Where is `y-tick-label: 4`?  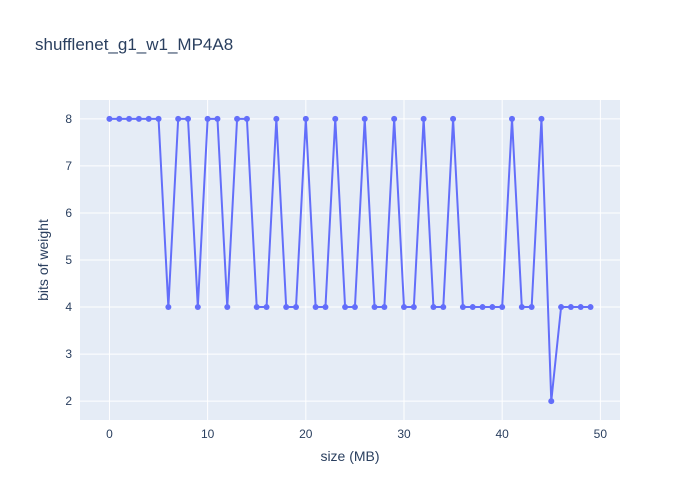
y-tick-label: 4 is located at coordinates (68, 307).